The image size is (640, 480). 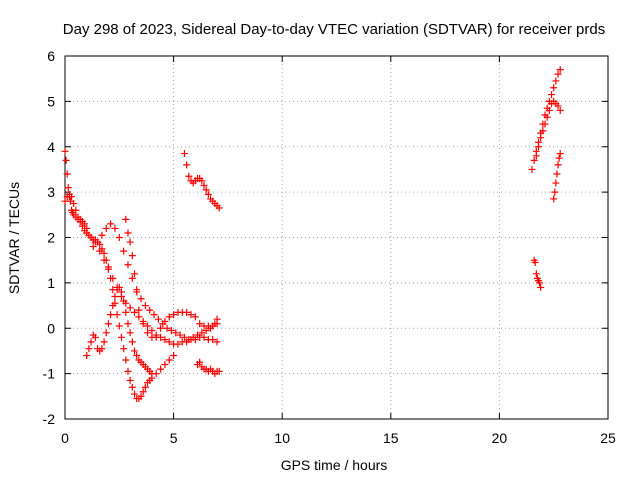 What do you see at coordinates (14, 238) in the screenshot?
I see `y-axis-label: SDTVAR / TECUs` at bounding box center [14, 238].